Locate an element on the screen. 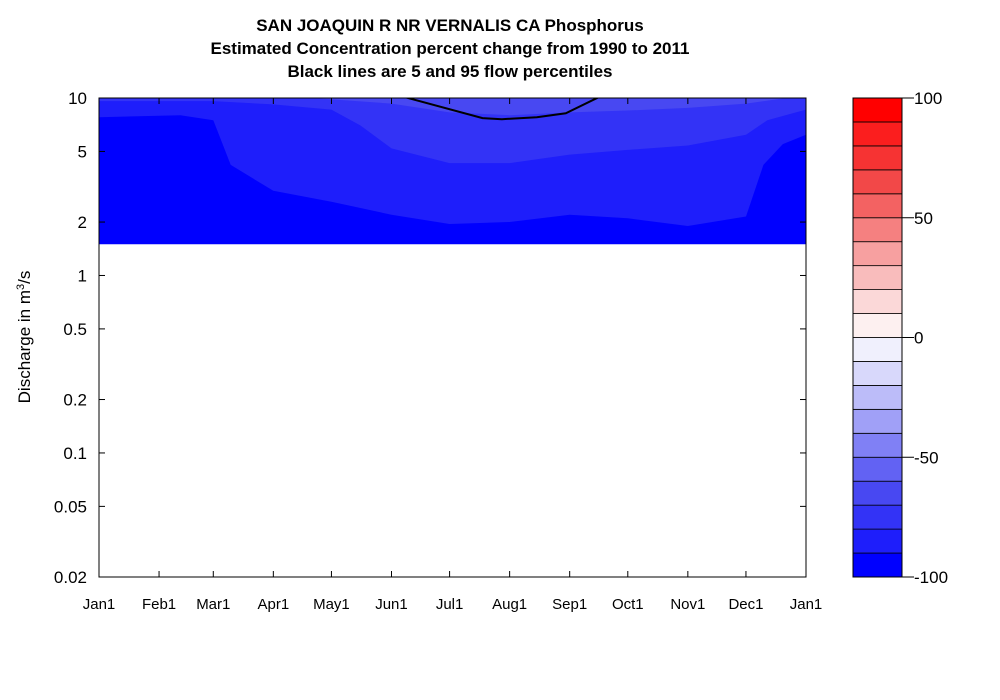 This screenshot has height=700, width=1000. x-tick-label: Sep1 is located at coordinates (569, 604).